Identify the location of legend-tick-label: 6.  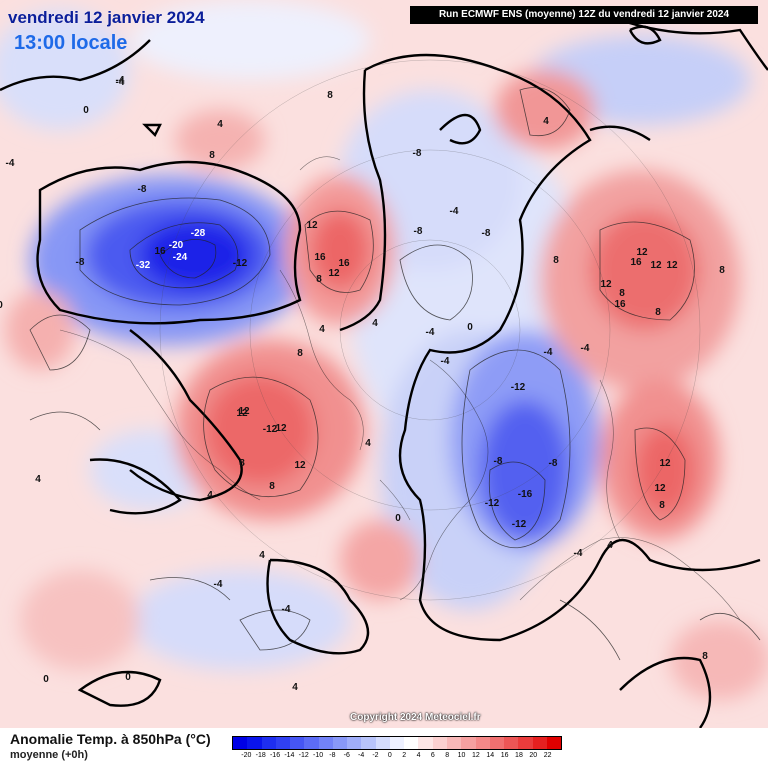
(432, 755).